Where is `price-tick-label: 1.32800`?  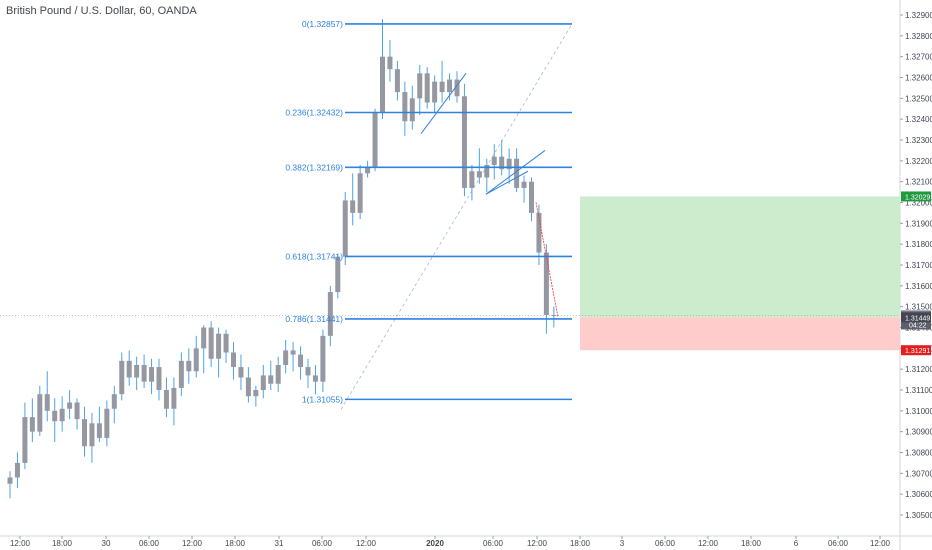 price-tick-label: 1.32800 is located at coordinates (918, 36).